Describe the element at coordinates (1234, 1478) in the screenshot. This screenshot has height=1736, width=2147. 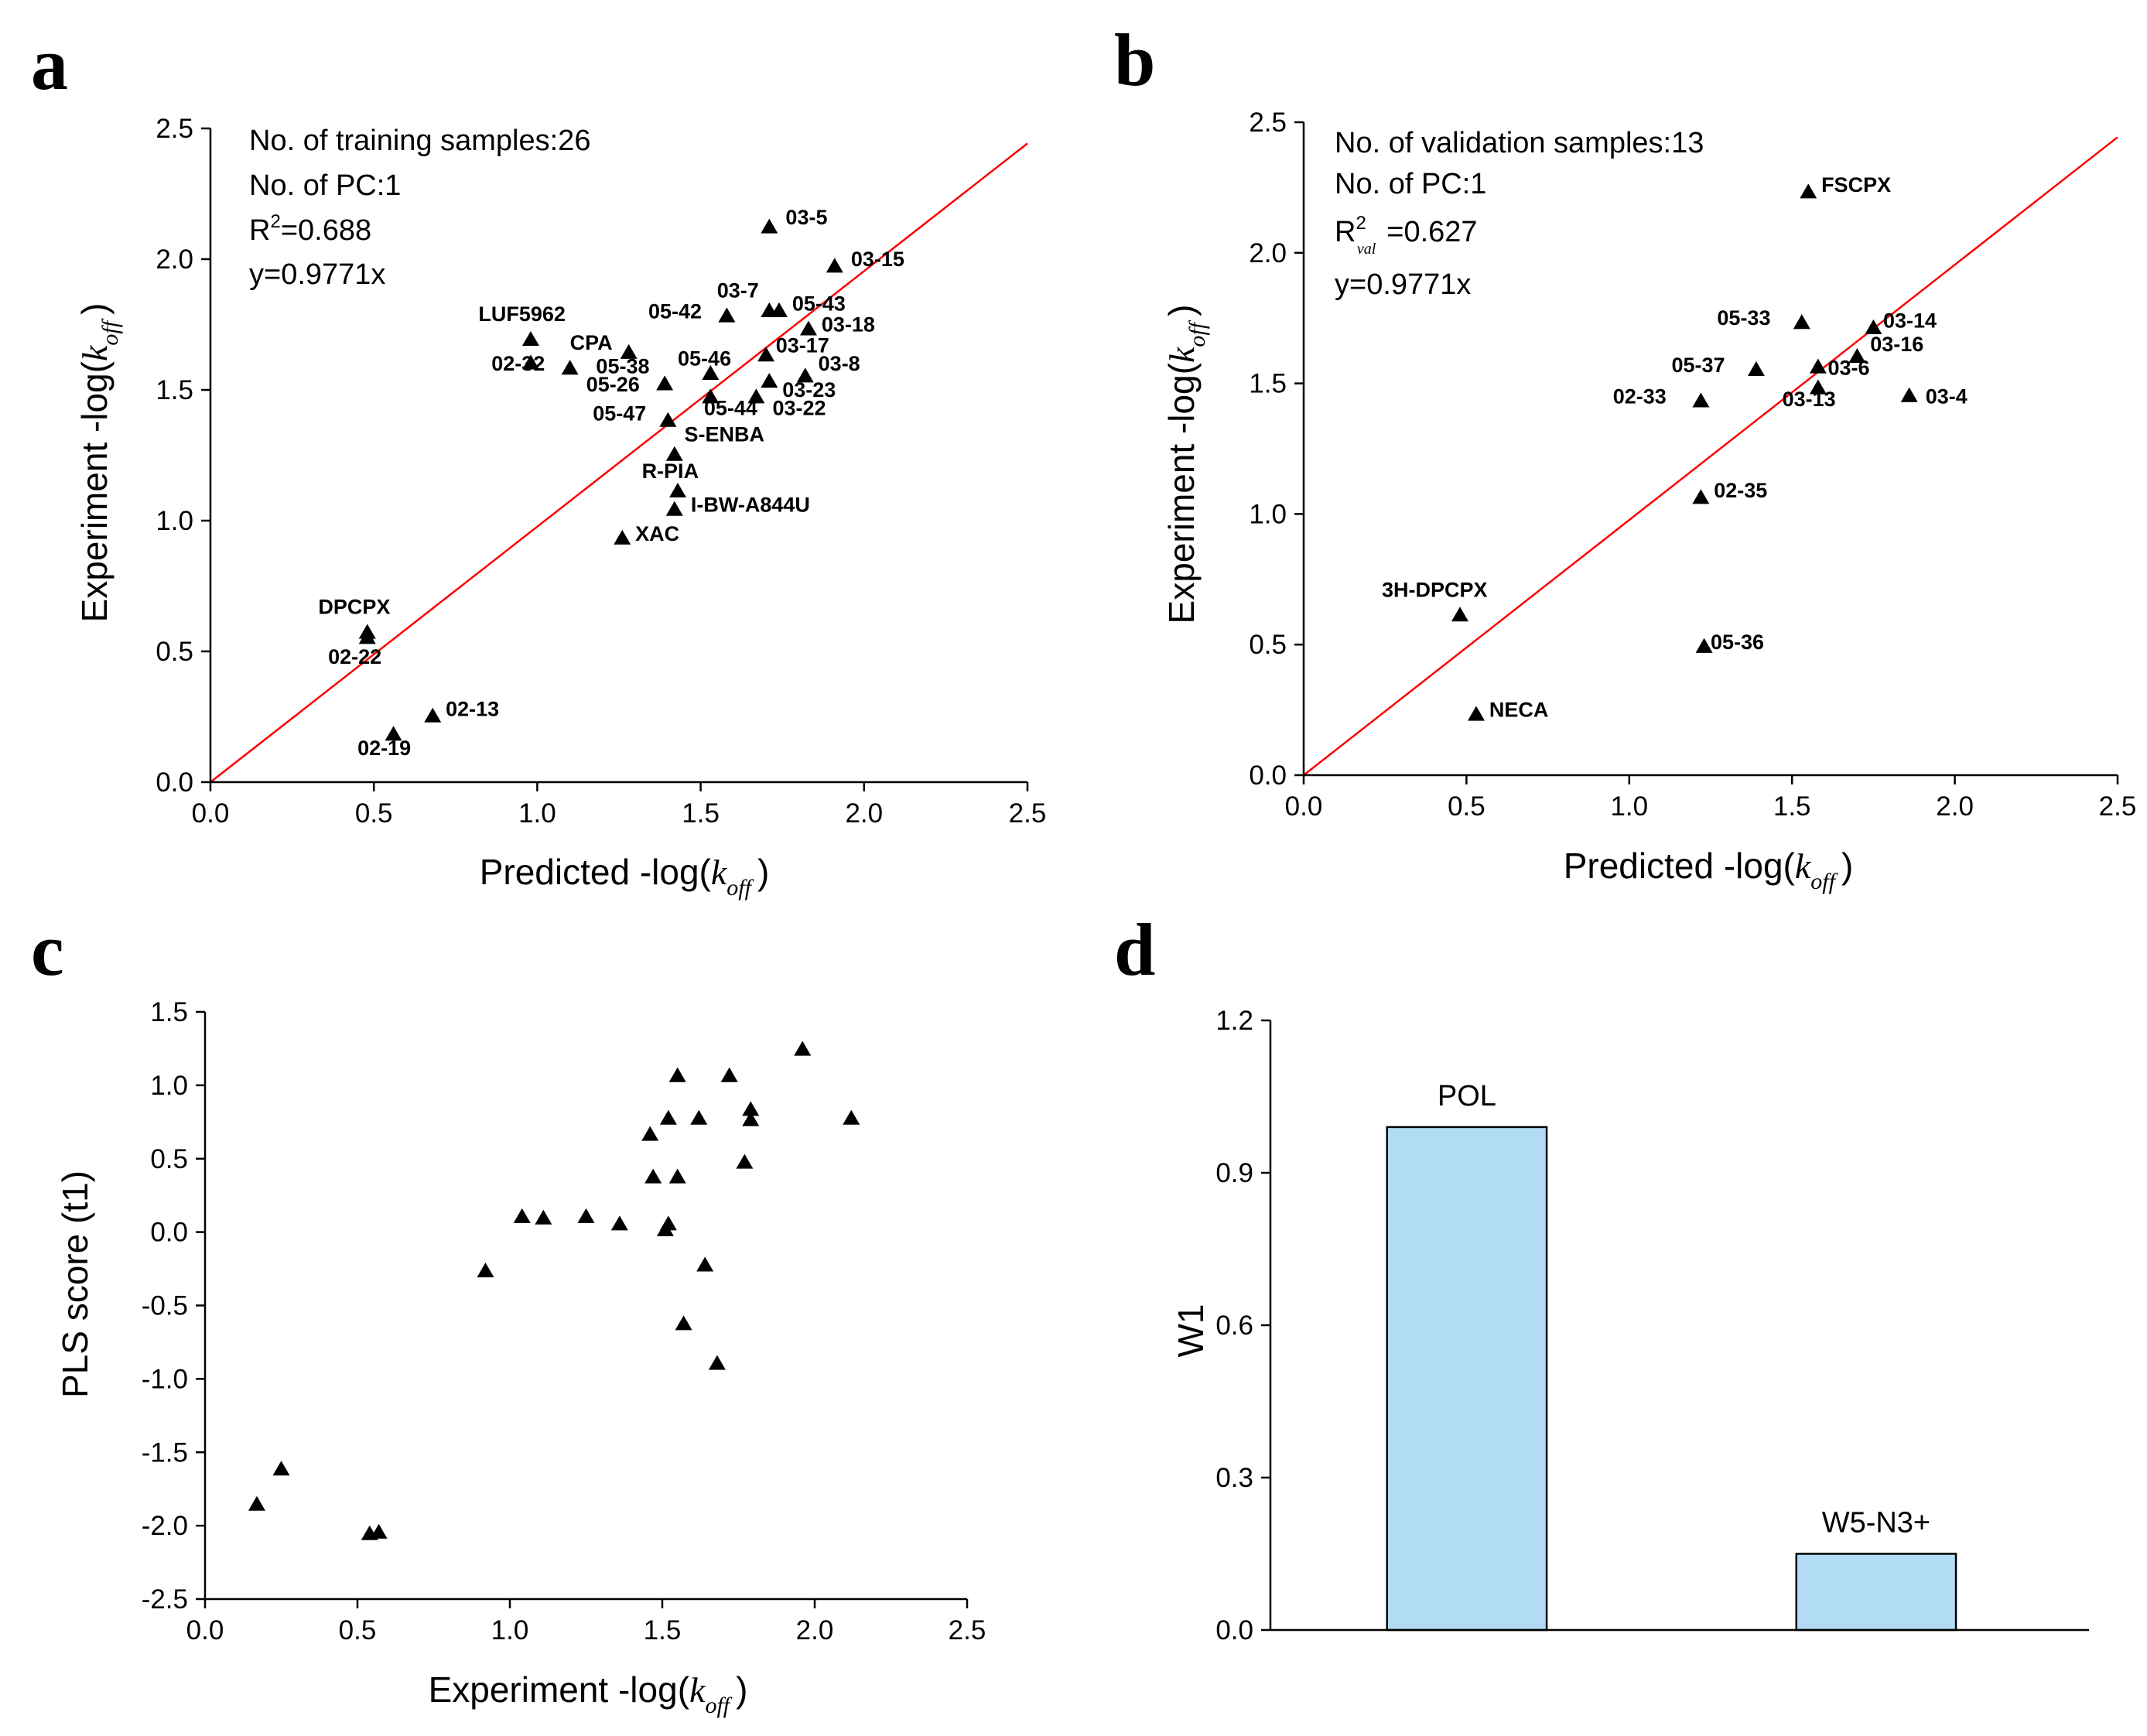
I see `panel-d-y-tick-label: 0.3` at that location.